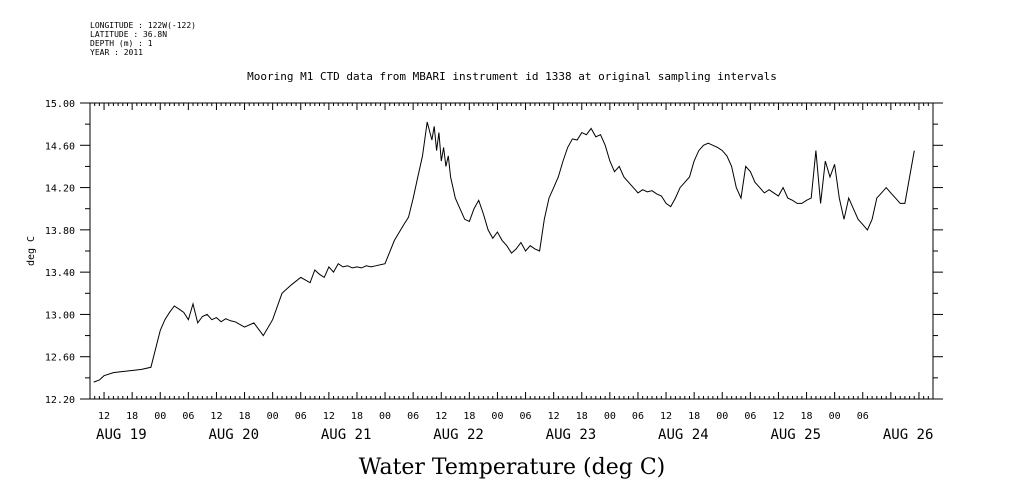 The image size is (1009, 504). What do you see at coordinates (129, 34) in the screenshot?
I see `latitude-text: LATITUDE : 36.8N` at bounding box center [129, 34].